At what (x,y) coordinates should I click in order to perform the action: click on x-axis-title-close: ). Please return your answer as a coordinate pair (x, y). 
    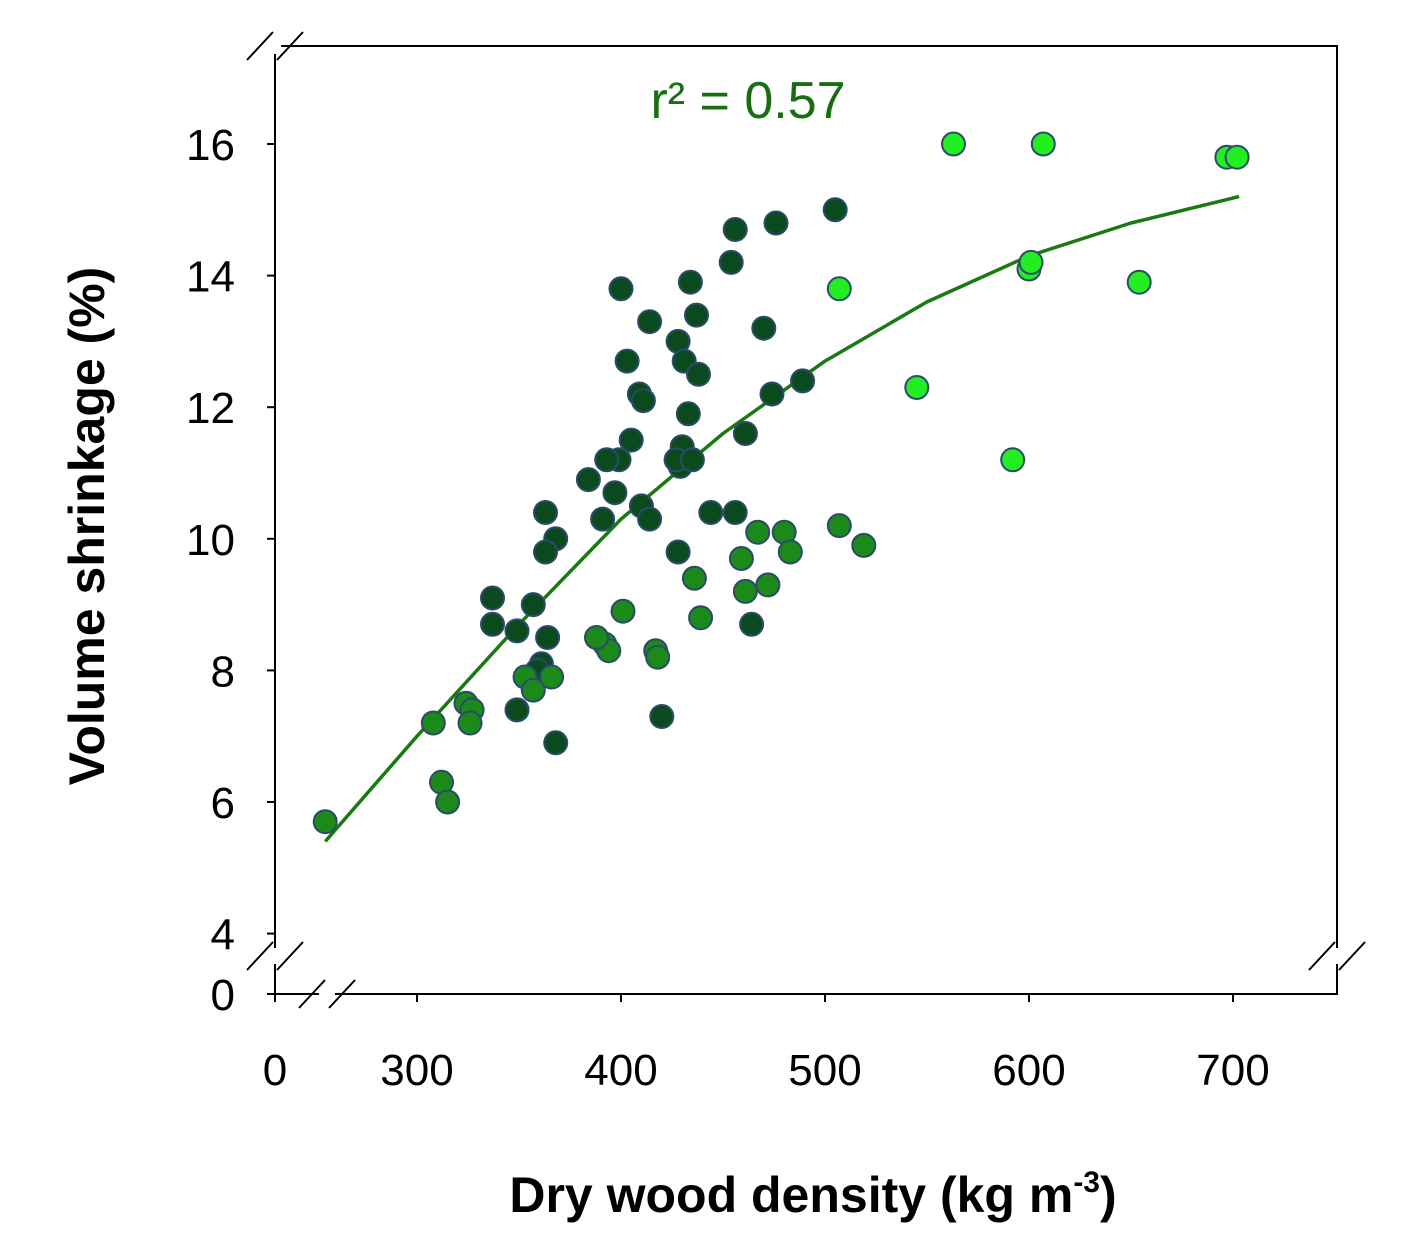
    Looking at the image, I should click on (1108, 1195).